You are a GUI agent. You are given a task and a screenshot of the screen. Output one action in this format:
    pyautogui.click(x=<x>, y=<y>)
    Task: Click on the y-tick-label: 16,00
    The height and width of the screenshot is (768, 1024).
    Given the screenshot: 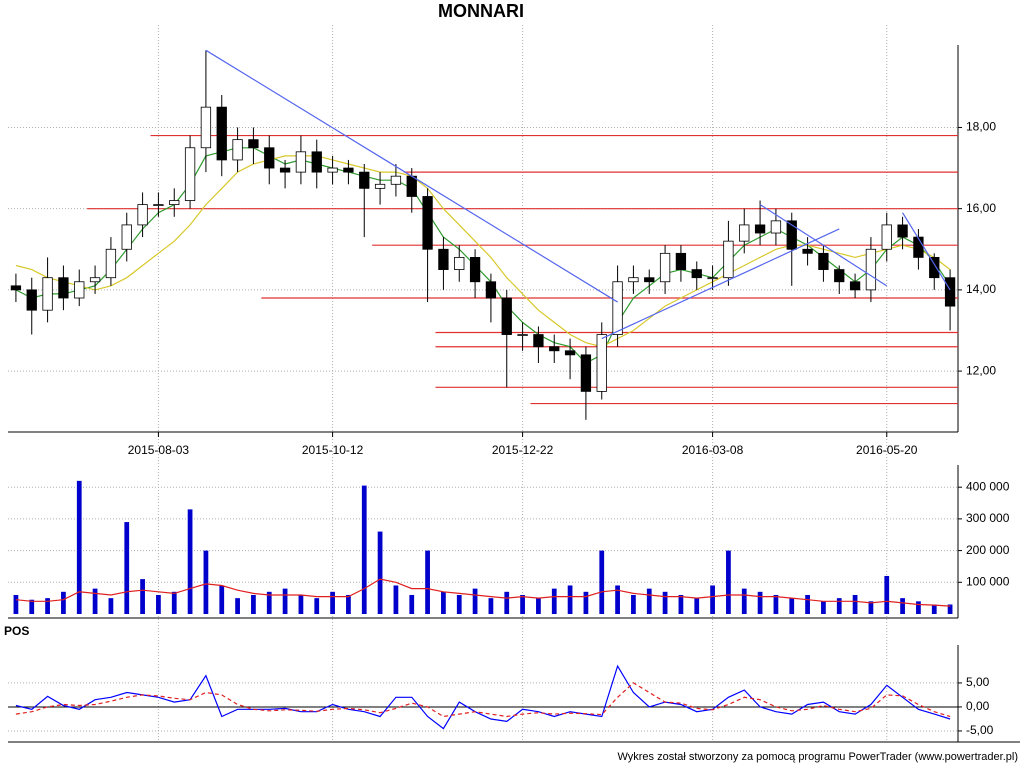 What is the action you would take?
    pyautogui.click(x=981, y=208)
    